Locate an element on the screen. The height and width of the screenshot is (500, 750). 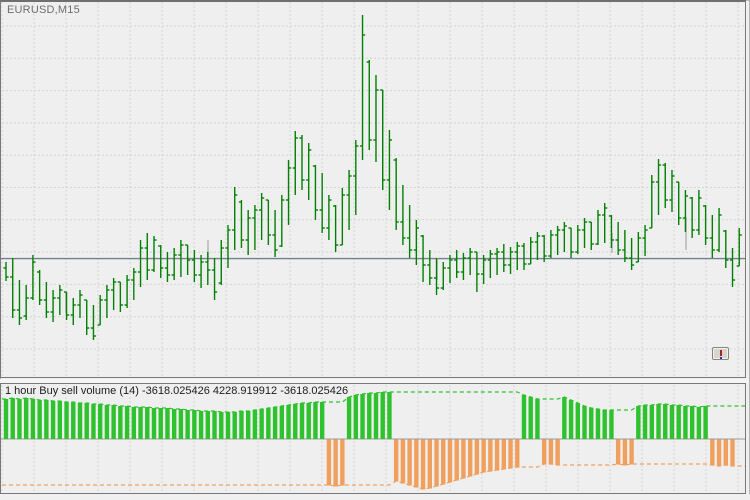
exclamation-icon-stem is located at coordinates (721, 353).